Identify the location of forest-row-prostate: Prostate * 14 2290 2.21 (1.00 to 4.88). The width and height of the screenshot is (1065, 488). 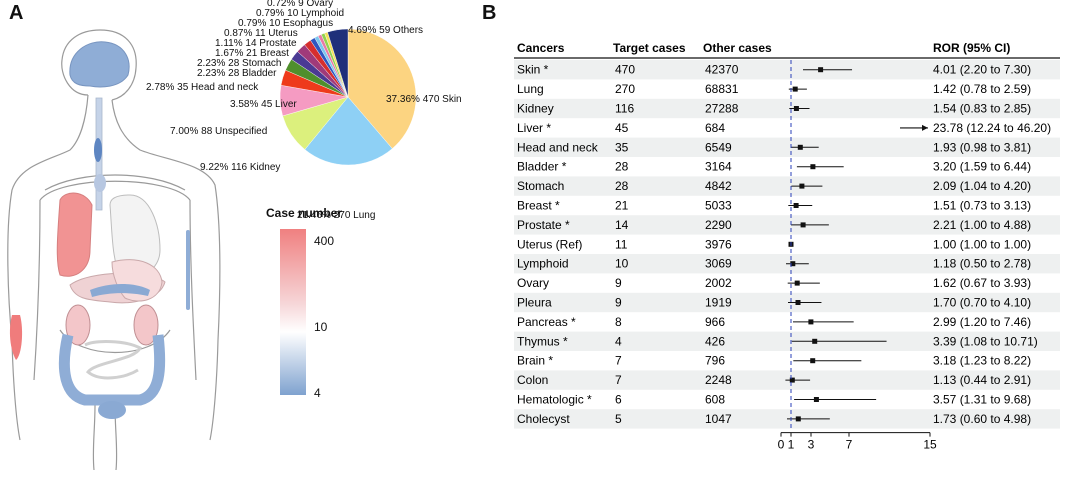
(787, 225).